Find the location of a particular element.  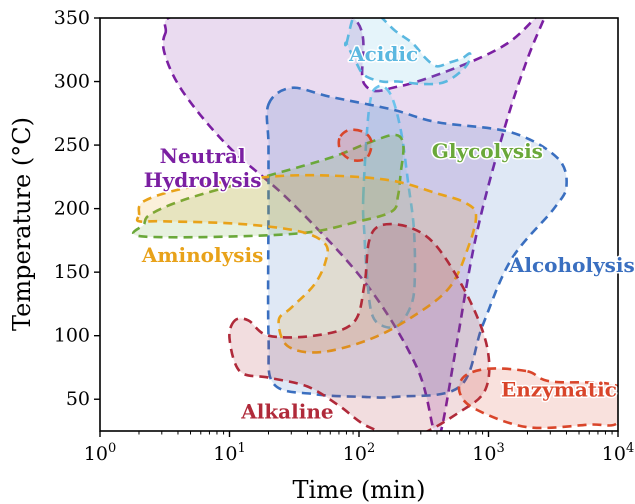

x-tick-label: 10⁴ is located at coordinates (618, 453).